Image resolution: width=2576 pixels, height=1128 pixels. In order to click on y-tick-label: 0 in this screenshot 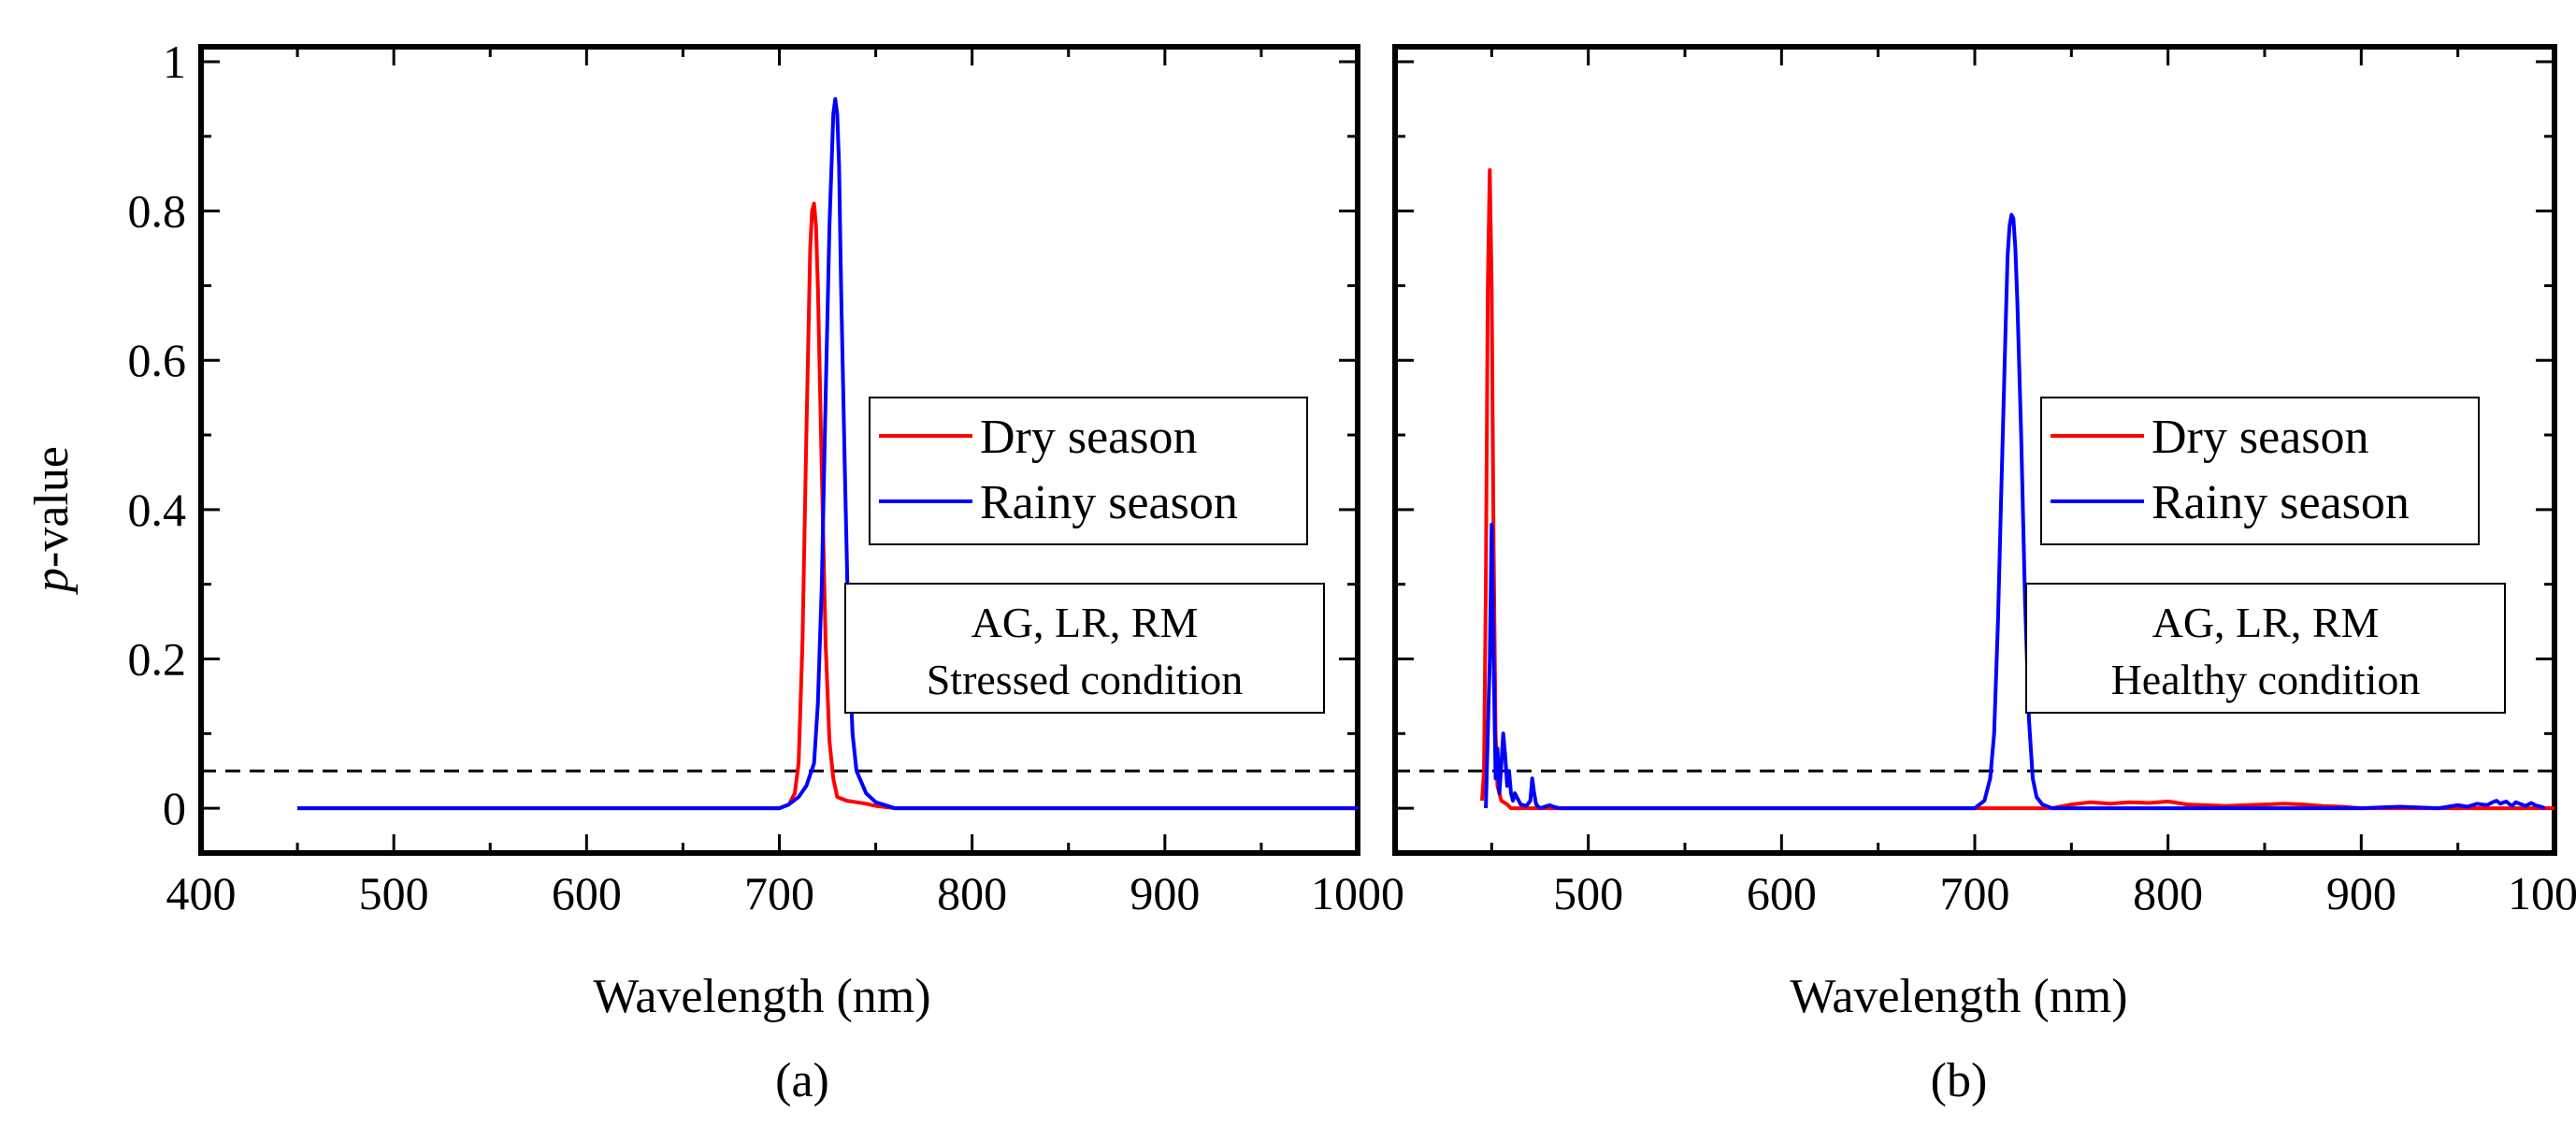, I will do `click(175, 808)`.